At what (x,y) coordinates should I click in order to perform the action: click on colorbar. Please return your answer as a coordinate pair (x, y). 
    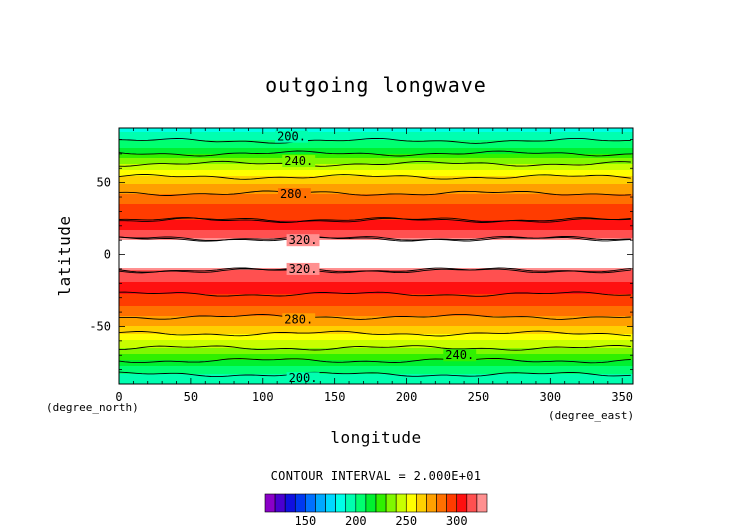
    Looking at the image, I should click on (376, 503).